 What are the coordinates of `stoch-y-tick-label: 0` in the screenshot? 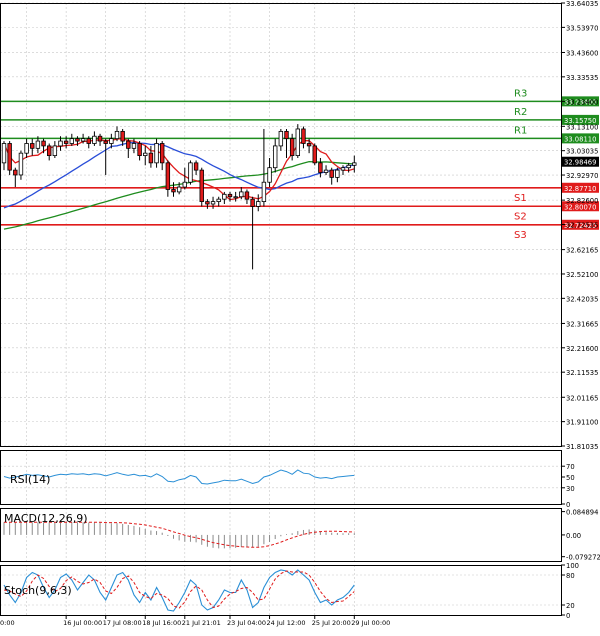 It's located at (568, 616).